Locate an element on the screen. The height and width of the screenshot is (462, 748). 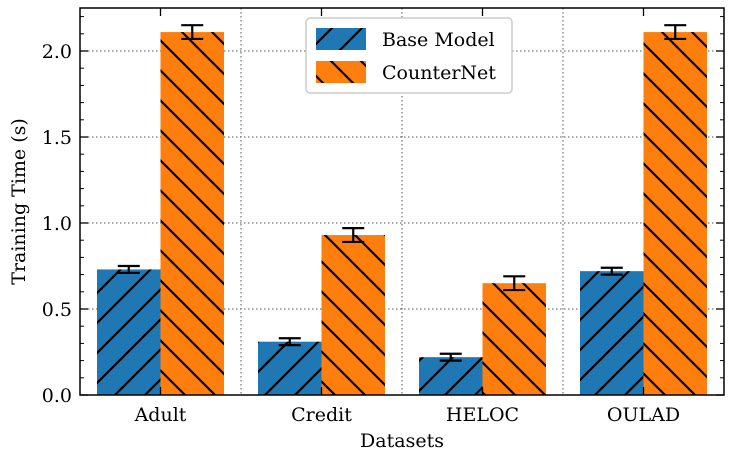
error-bar-base-model-heloc is located at coordinates (450, 357).